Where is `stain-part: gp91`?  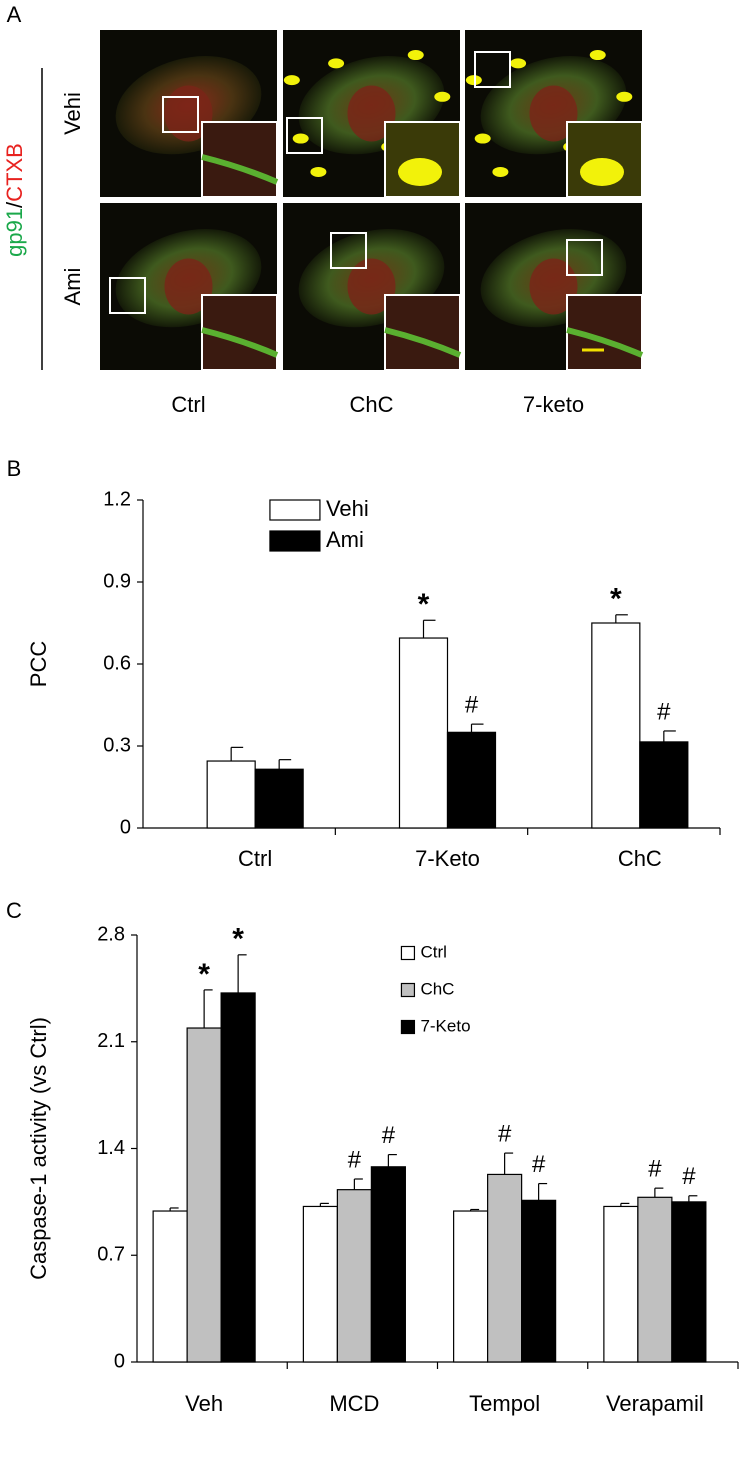
stain-part: gp91 is located at coordinates (14, 232).